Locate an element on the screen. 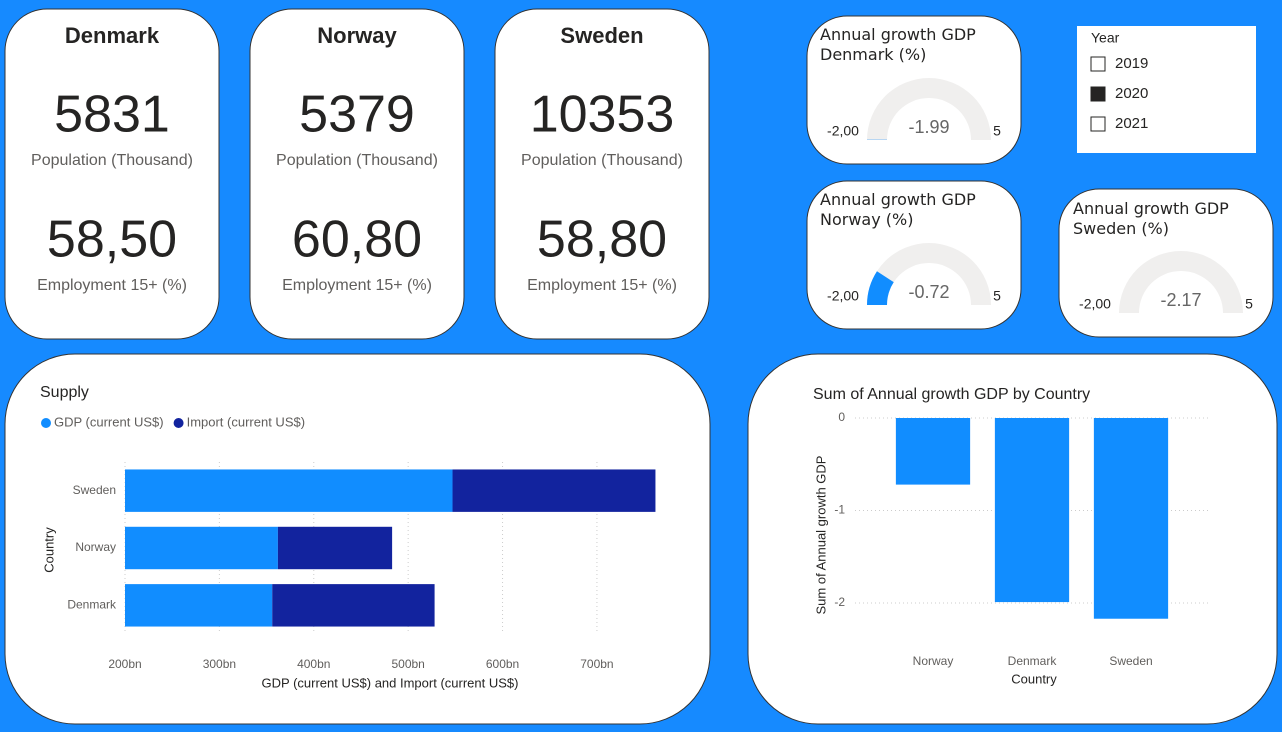 The width and height of the screenshot is (1282, 732). gauge-fill is located at coordinates (880, 288).